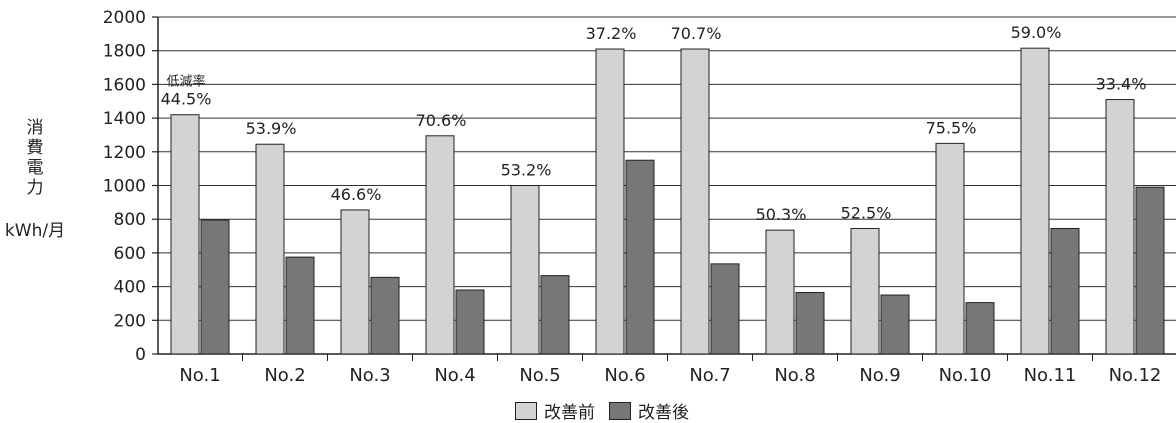  I want to click on reduction-label: 44.5%, so click(186, 99).